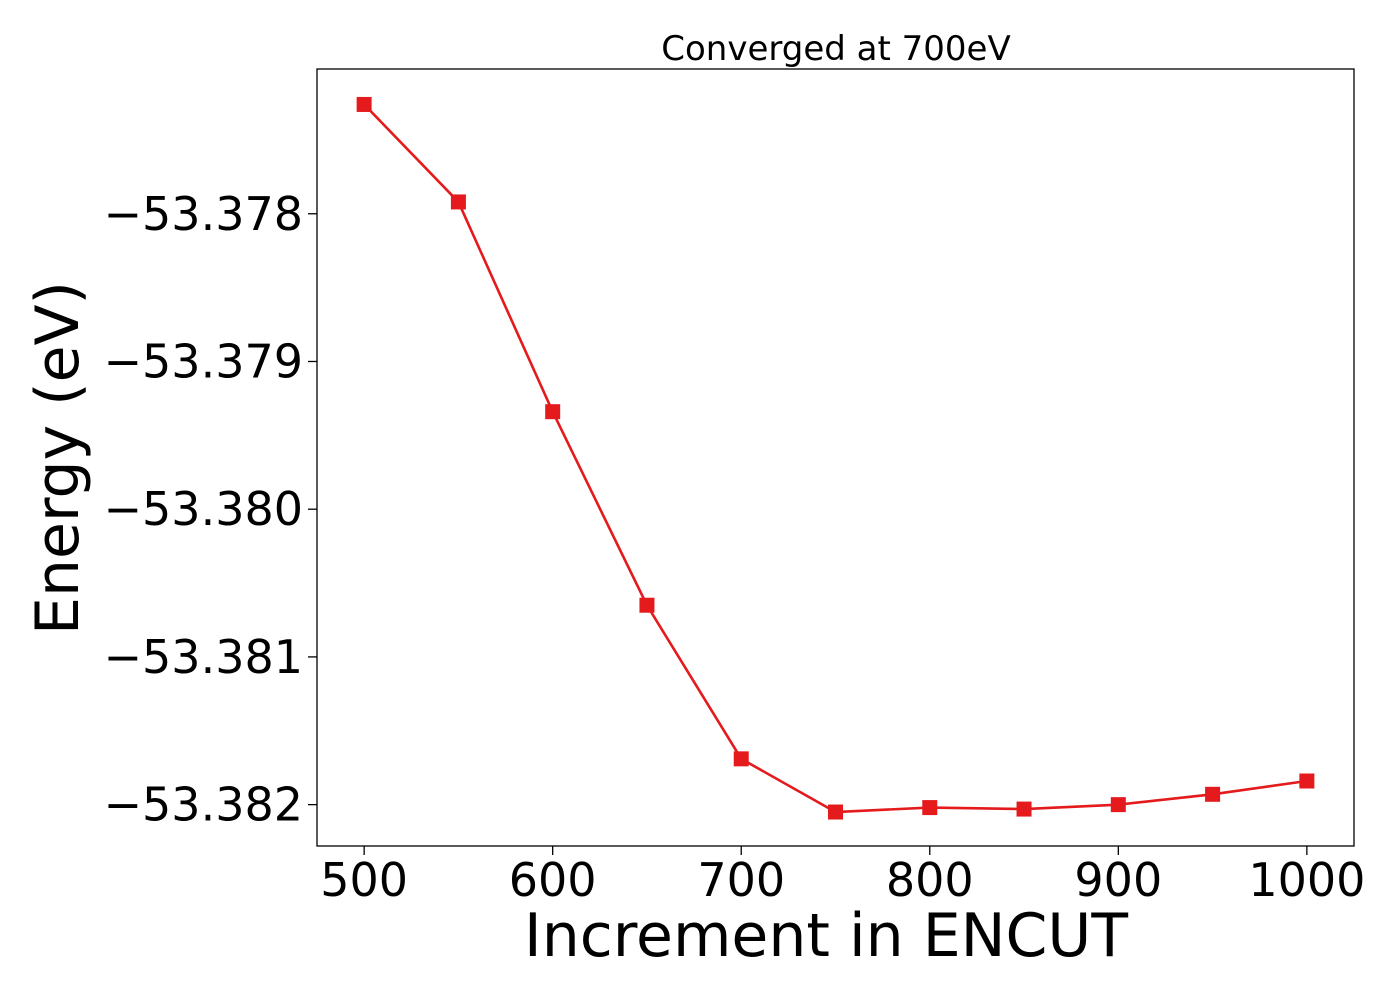 Image resolution: width=1400 pixels, height=1000 pixels. I want to click on y-tick-label: −53.379, so click(204, 361).